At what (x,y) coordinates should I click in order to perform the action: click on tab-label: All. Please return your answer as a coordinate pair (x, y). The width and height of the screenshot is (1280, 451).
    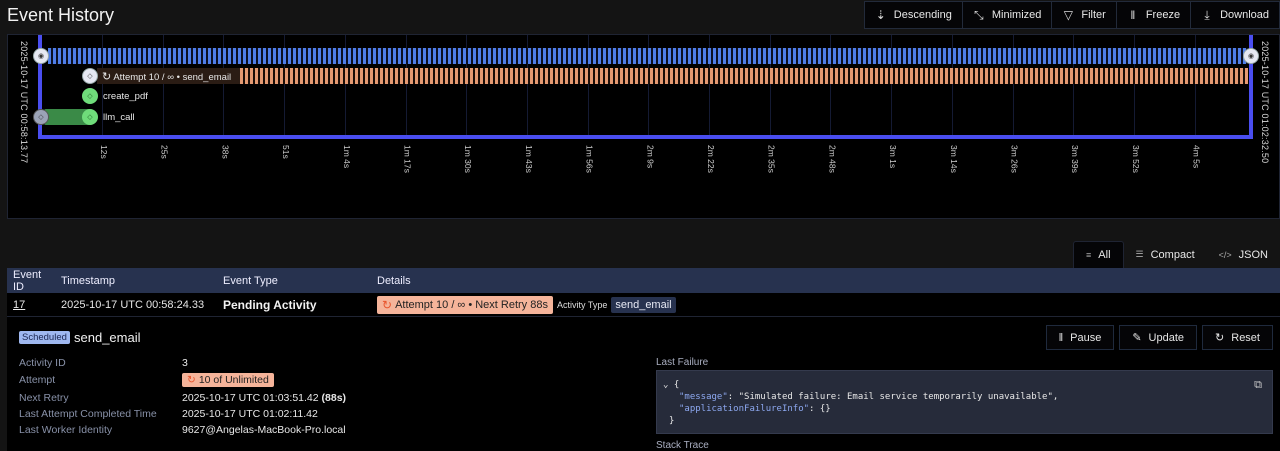
    Looking at the image, I should click on (1104, 255).